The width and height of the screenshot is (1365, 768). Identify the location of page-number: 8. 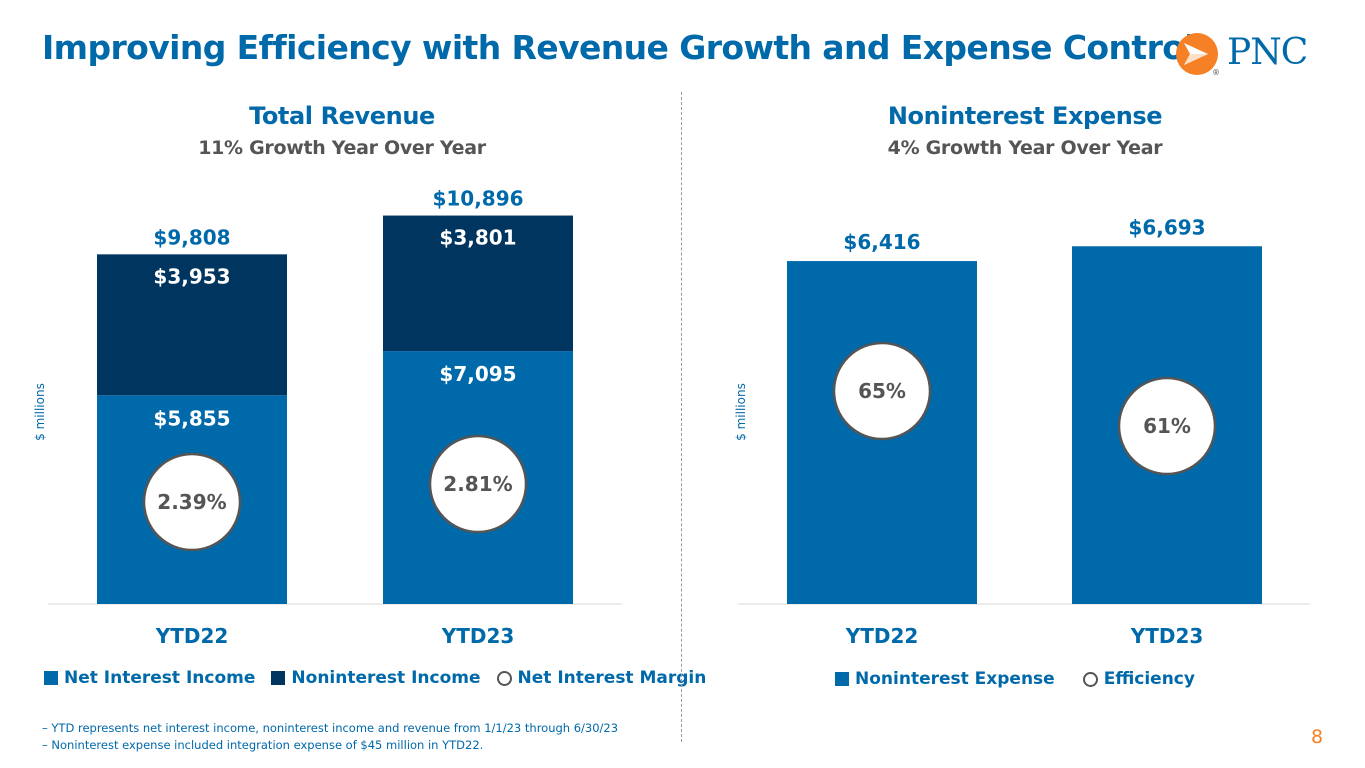
(1317, 737).